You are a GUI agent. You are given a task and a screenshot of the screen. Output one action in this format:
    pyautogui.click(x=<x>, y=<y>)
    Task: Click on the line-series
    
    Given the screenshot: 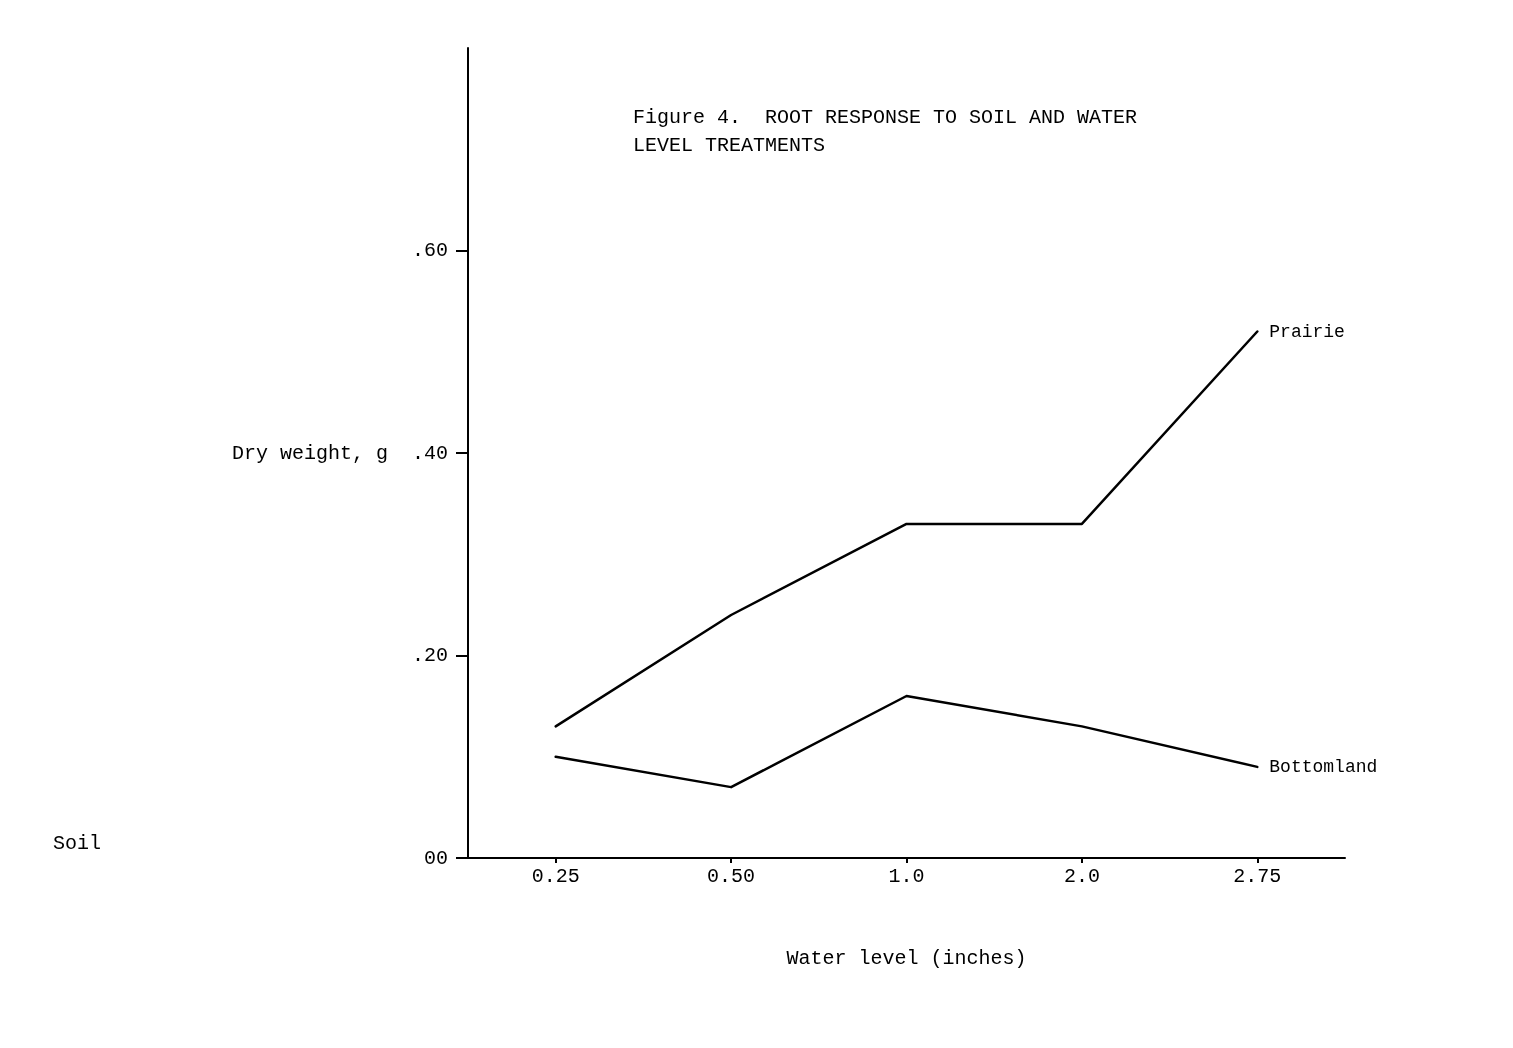 What is the action you would take?
    pyautogui.click(x=906, y=741)
    